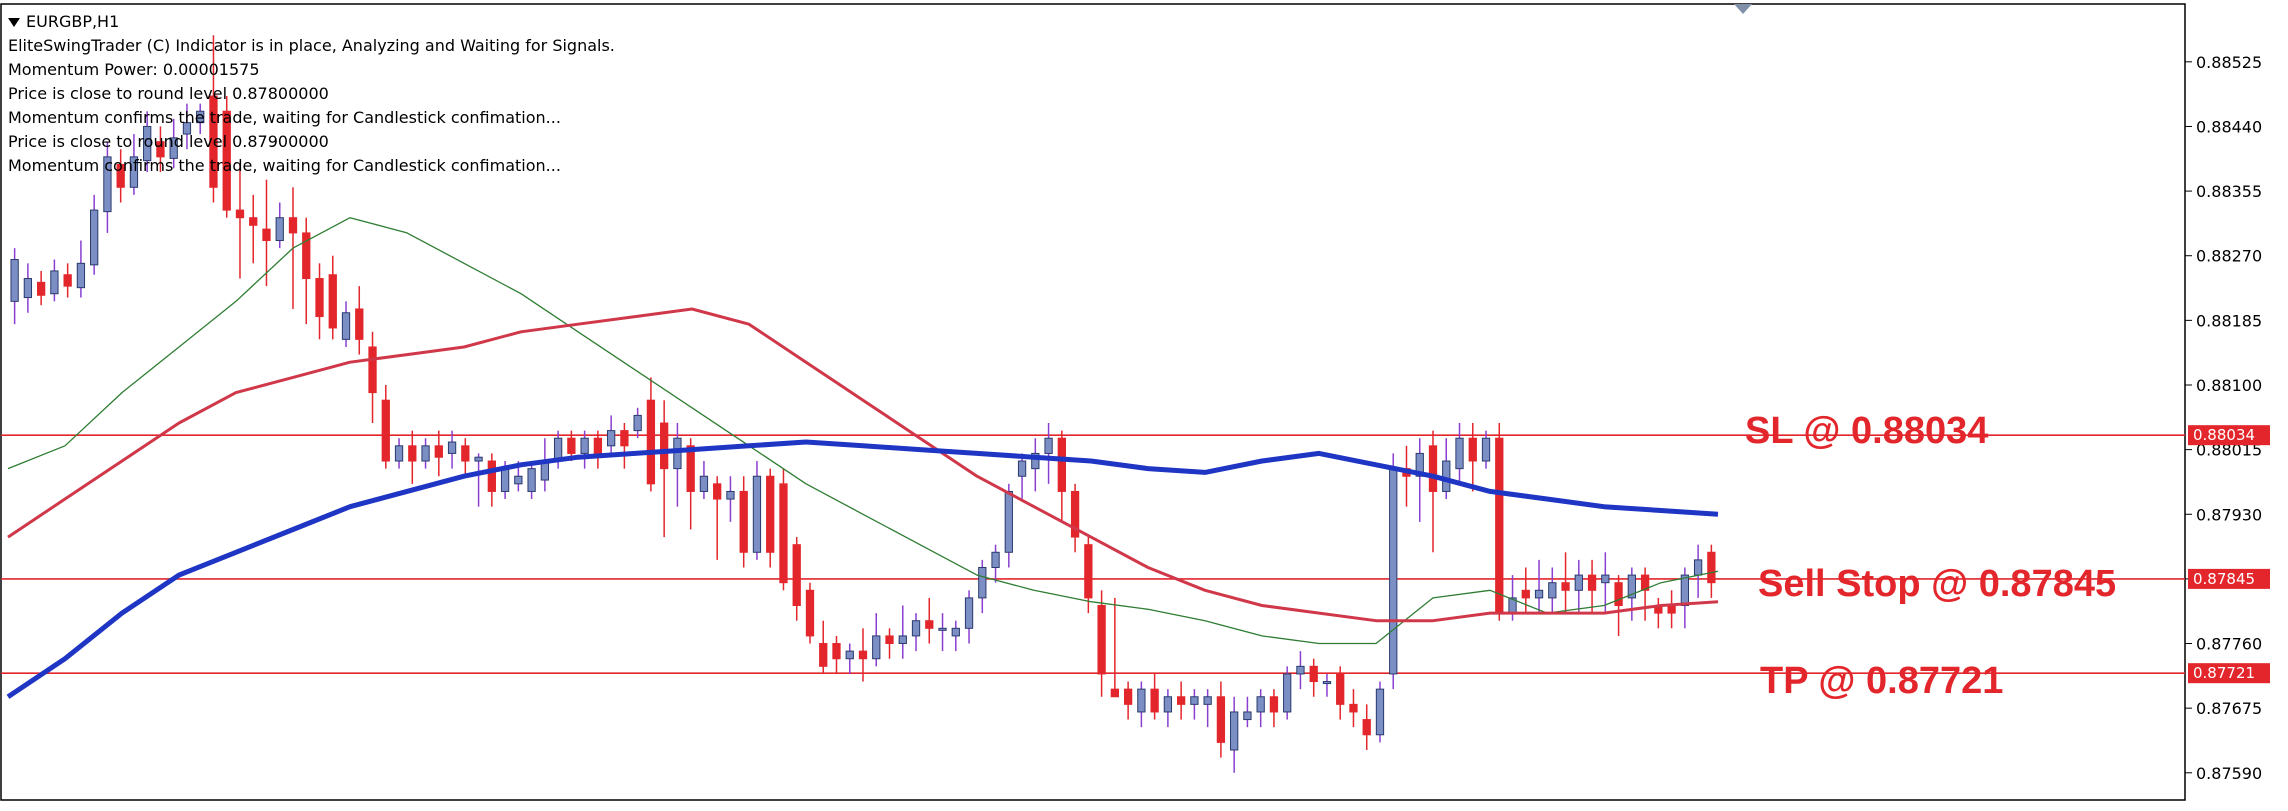  Describe the element at coordinates (2224, 435) in the screenshot. I see `level-price-label: 0.88034` at that location.